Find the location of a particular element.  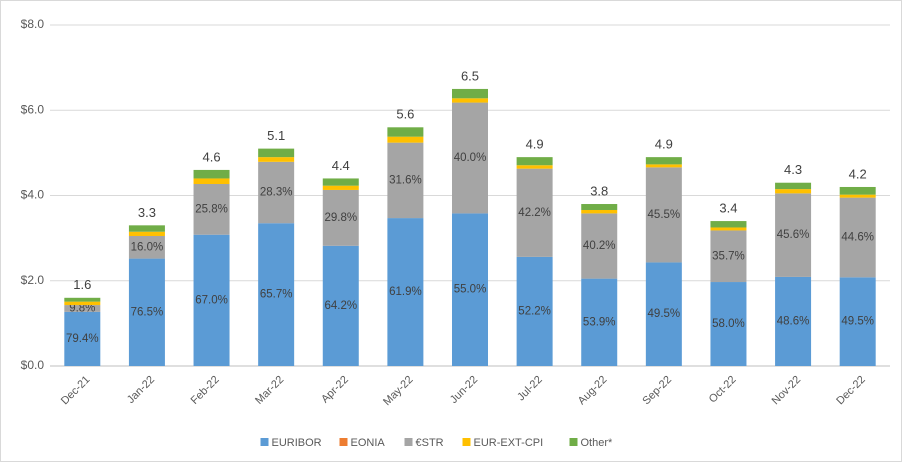

segment-label: 52.2% is located at coordinates (534, 311).